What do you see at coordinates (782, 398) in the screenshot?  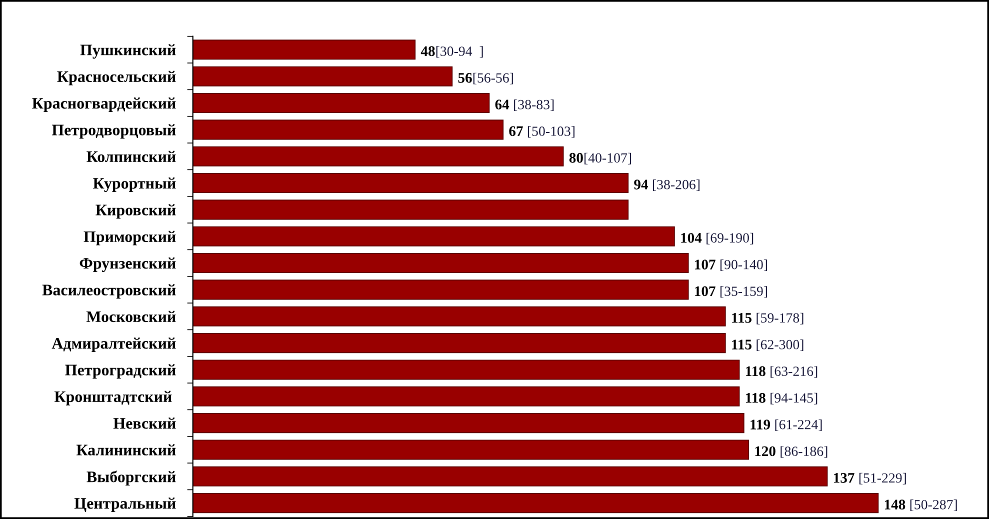 I see `data-label: 118 [94-145]` at bounding box center [782, 398].